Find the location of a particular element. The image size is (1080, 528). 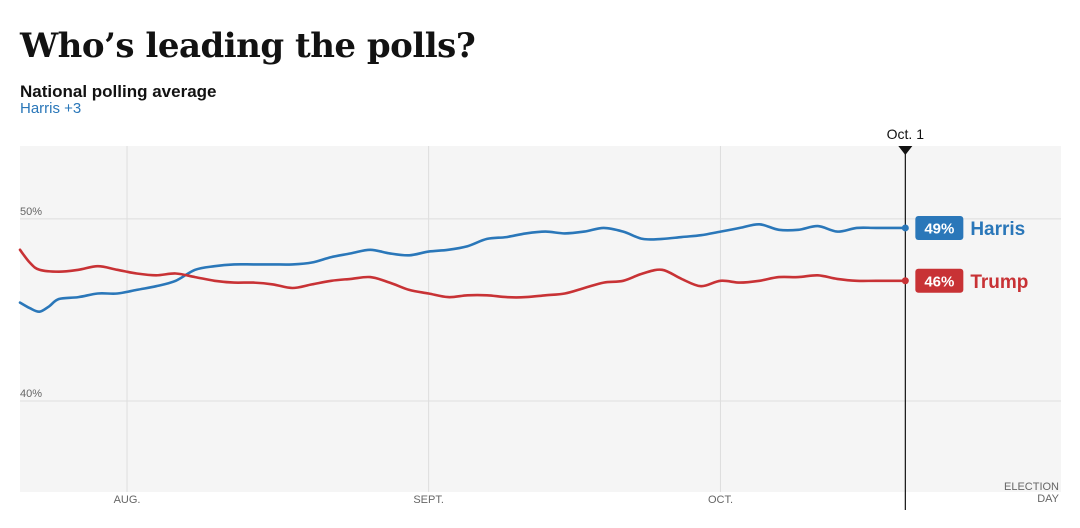

chart-title: Who’s leading the polls? is located at coordinates (248, 46).